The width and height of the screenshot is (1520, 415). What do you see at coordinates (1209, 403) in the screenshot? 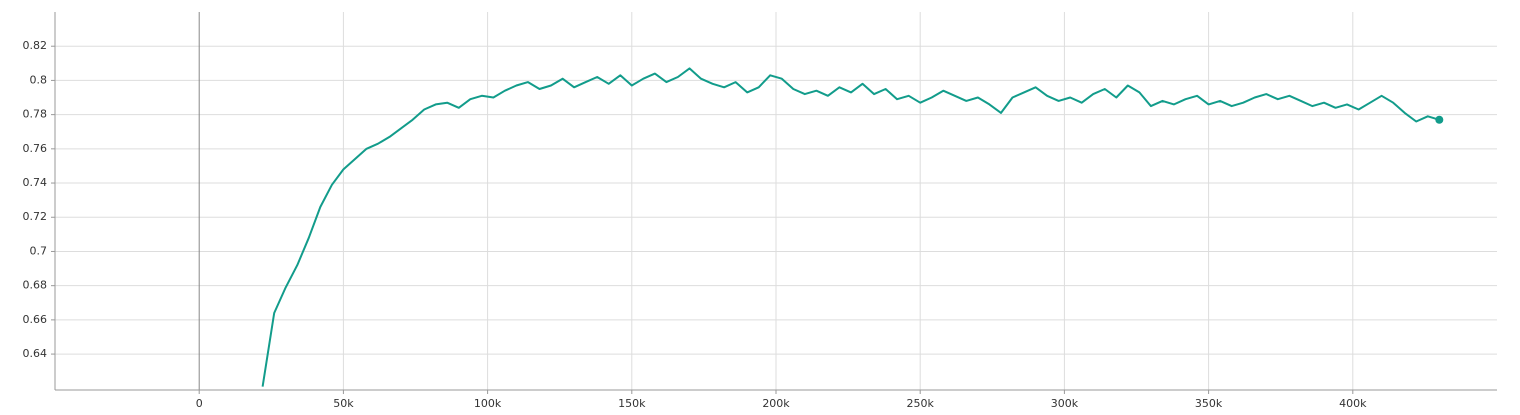
I see `x-tick-label: 350k` at bounding box center [1209, 403].